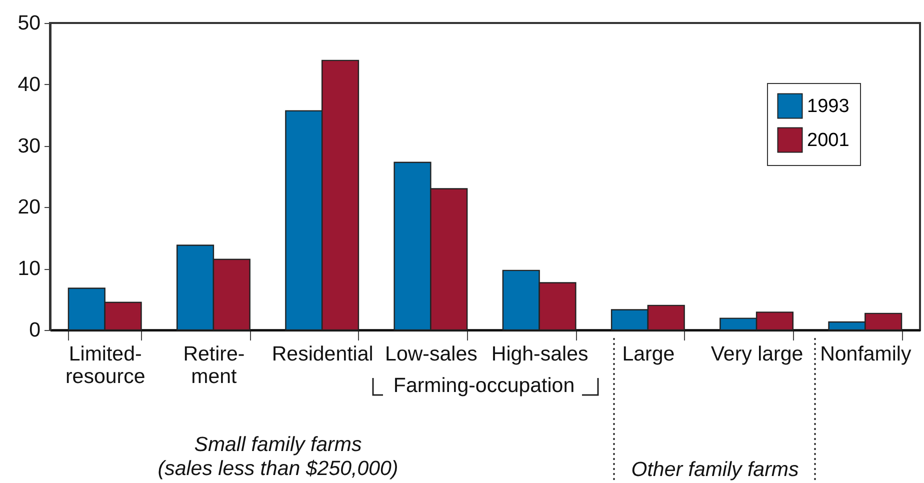  Describe the element at coordinates (29, 146) in the screenshot. I see `y-tick-label: 30` at that location.